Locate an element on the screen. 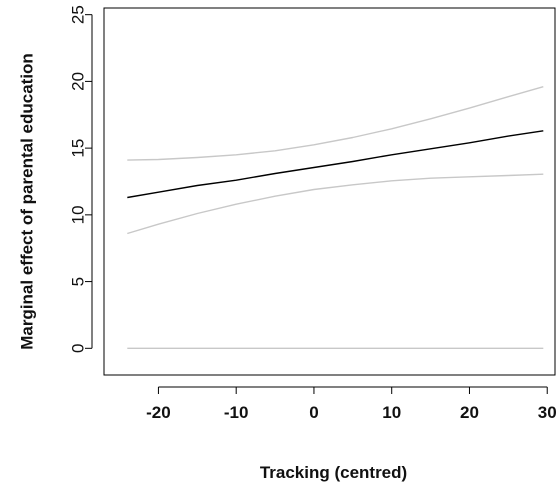 Image resolution: width=558 pixels, height=491 pixels. x-tick-label: -10 is located at coordinates (236, 412).